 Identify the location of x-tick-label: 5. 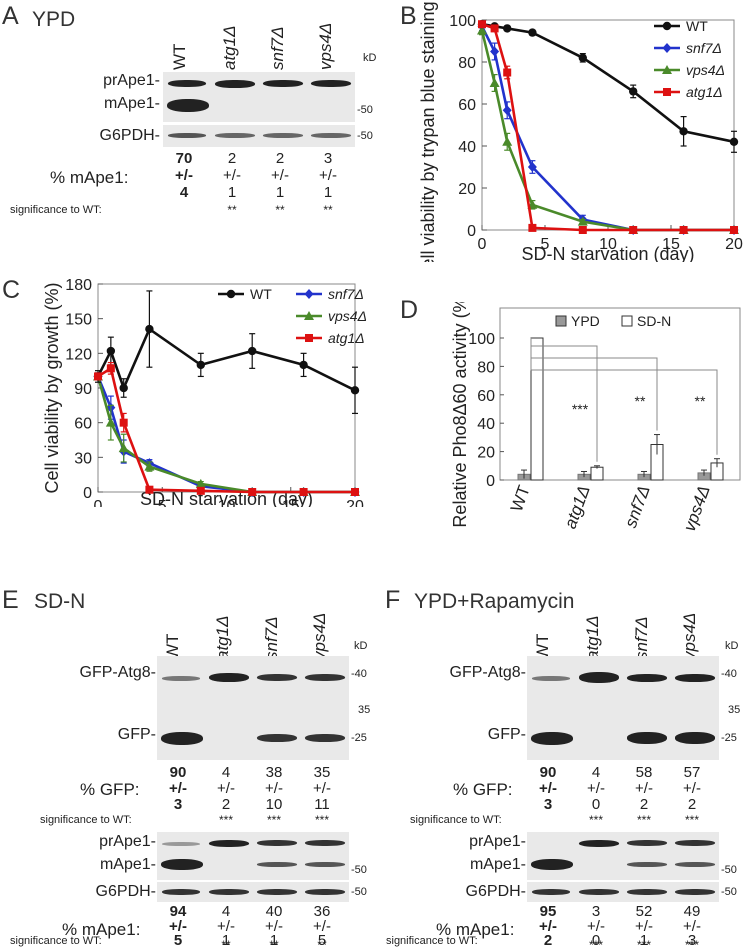
(545, 244).